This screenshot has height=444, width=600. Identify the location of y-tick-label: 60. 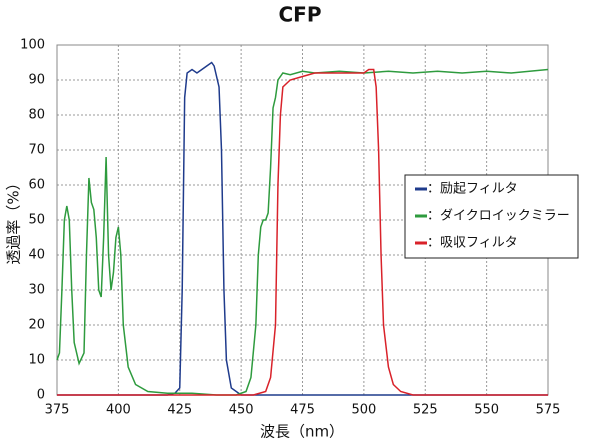
(36, 185).